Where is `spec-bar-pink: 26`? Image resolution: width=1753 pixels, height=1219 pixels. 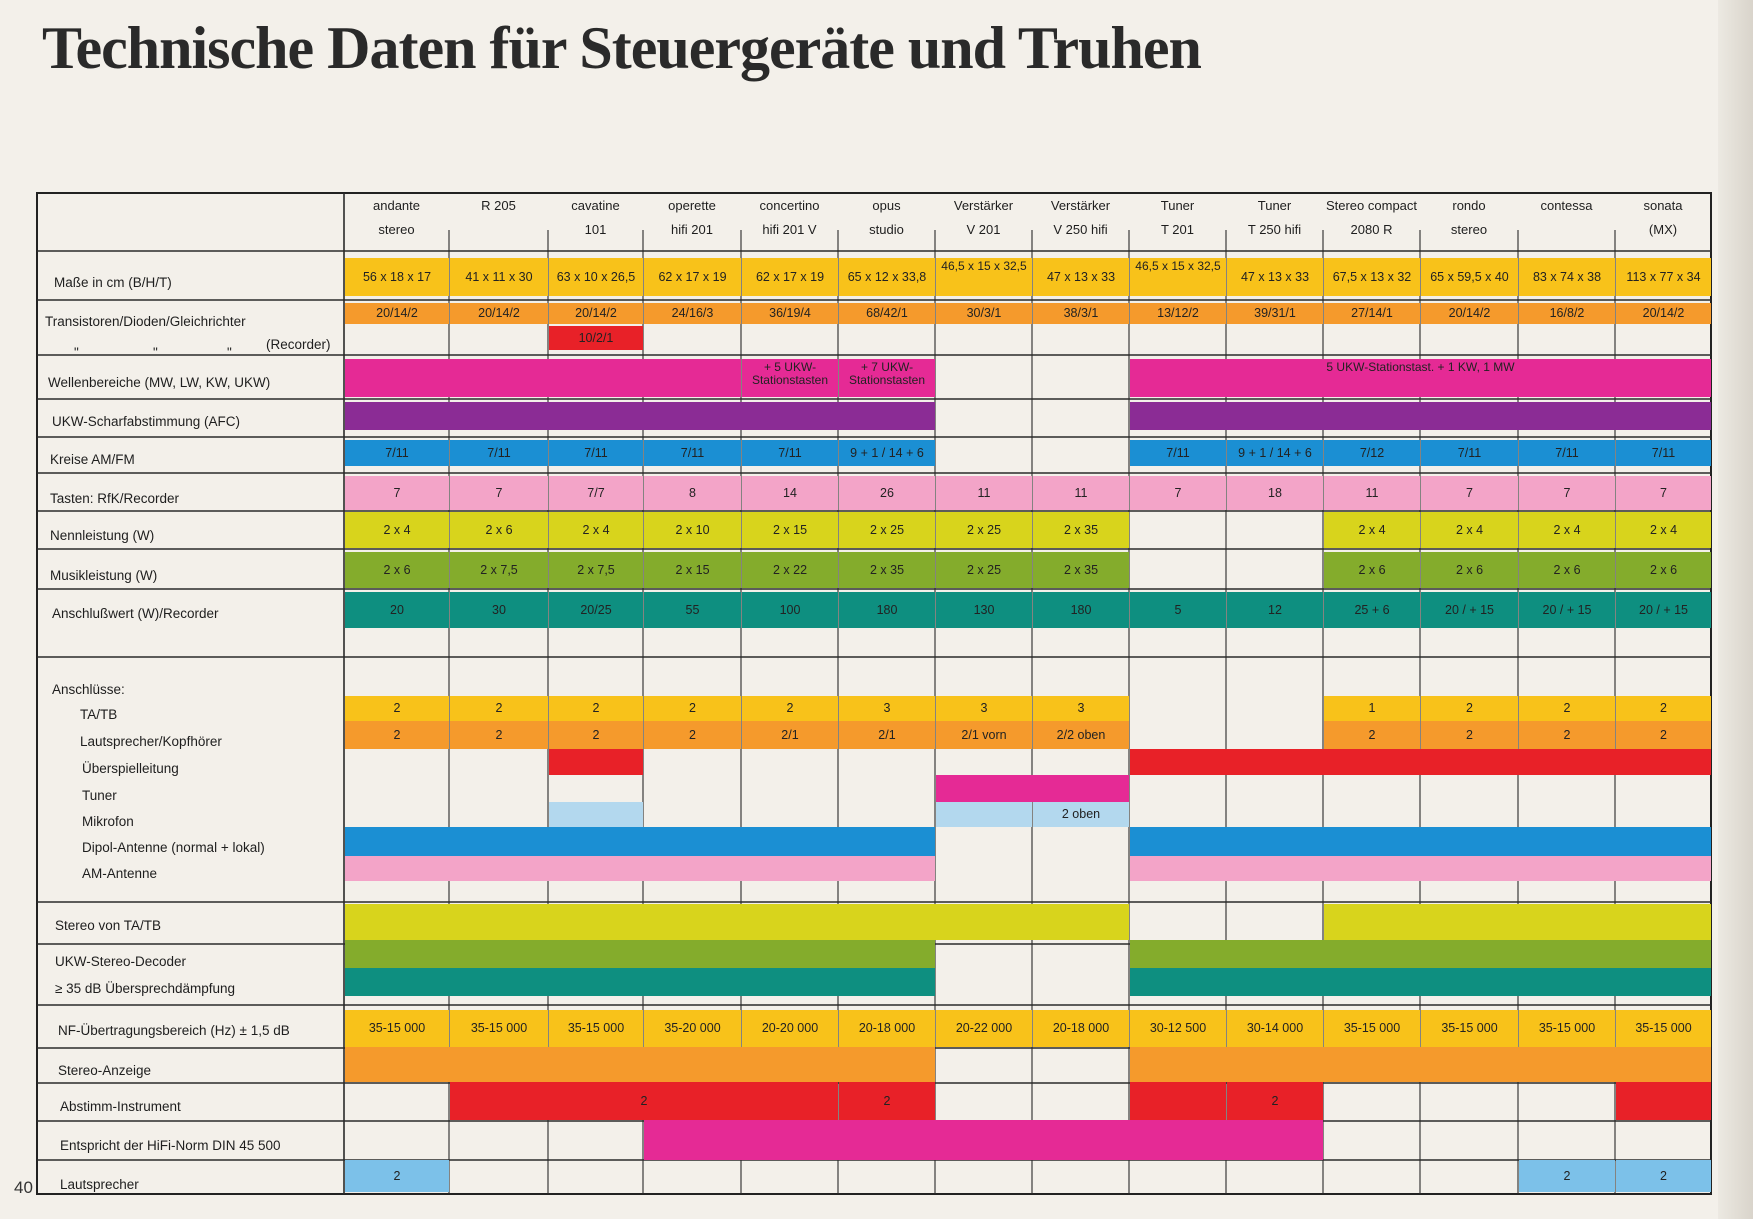 spec-bar-pink: 26 is located at coordinates (887, 493).